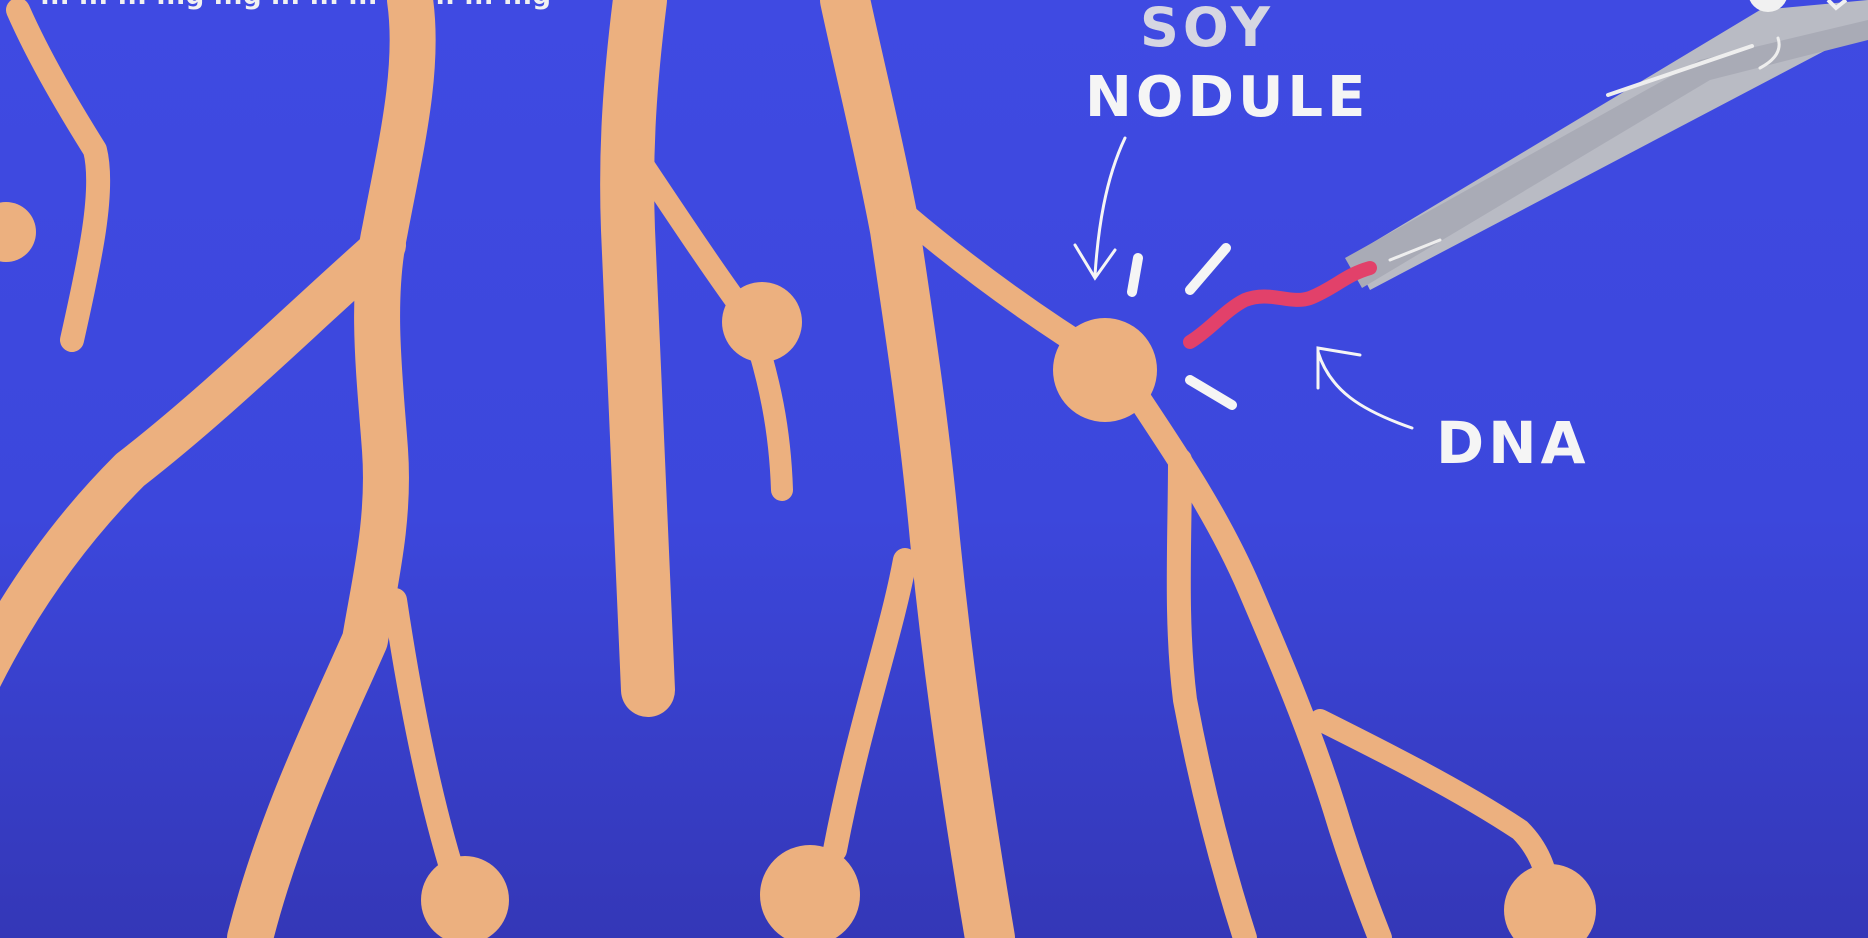 Image resolution: width=1868 pixels, height=938 pixels. I want to click on root-branch-diagonal, so click(203, 456).